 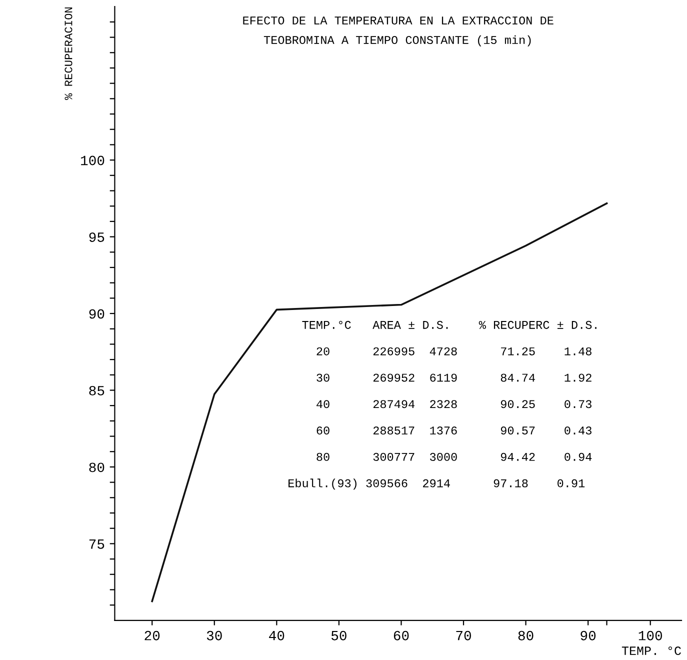 I want to click on annotation: 80 300777 3000 94.42 0.94, so click(x=454, y=456).